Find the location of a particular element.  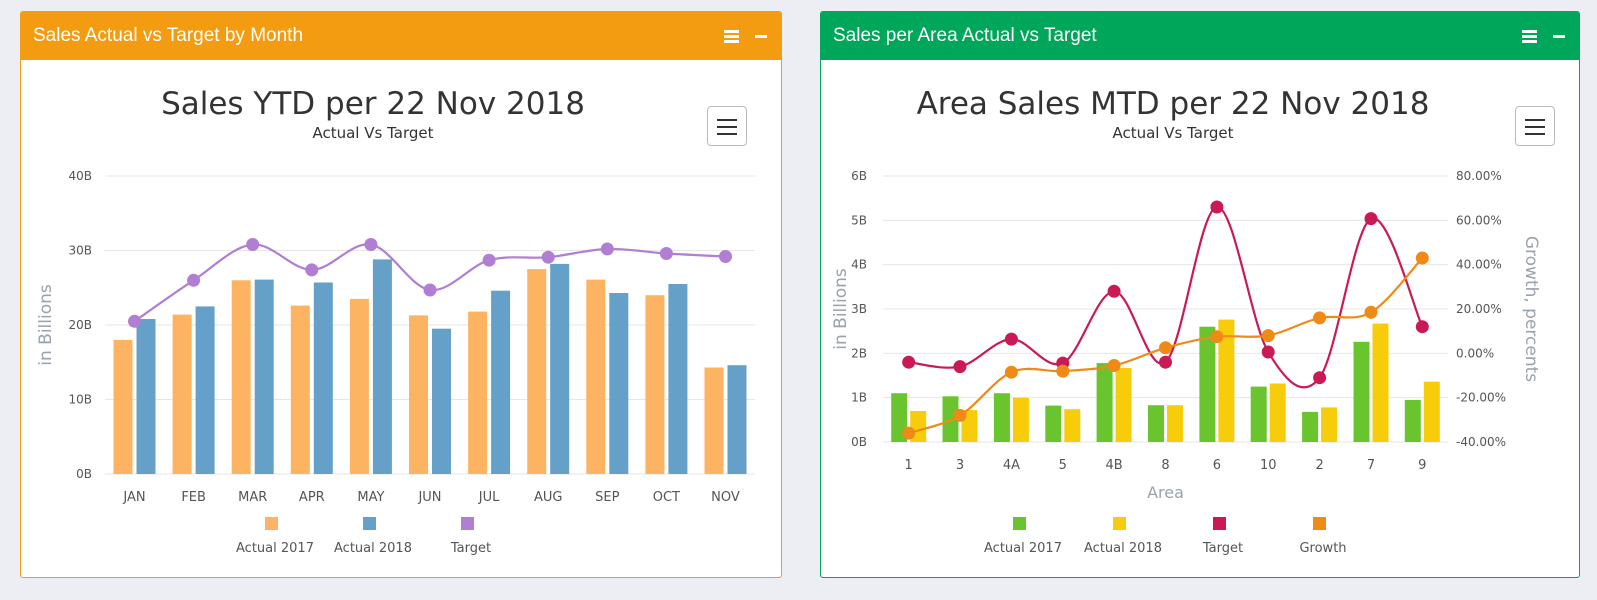

legend-label: Target is located at coordinates (470, 548).